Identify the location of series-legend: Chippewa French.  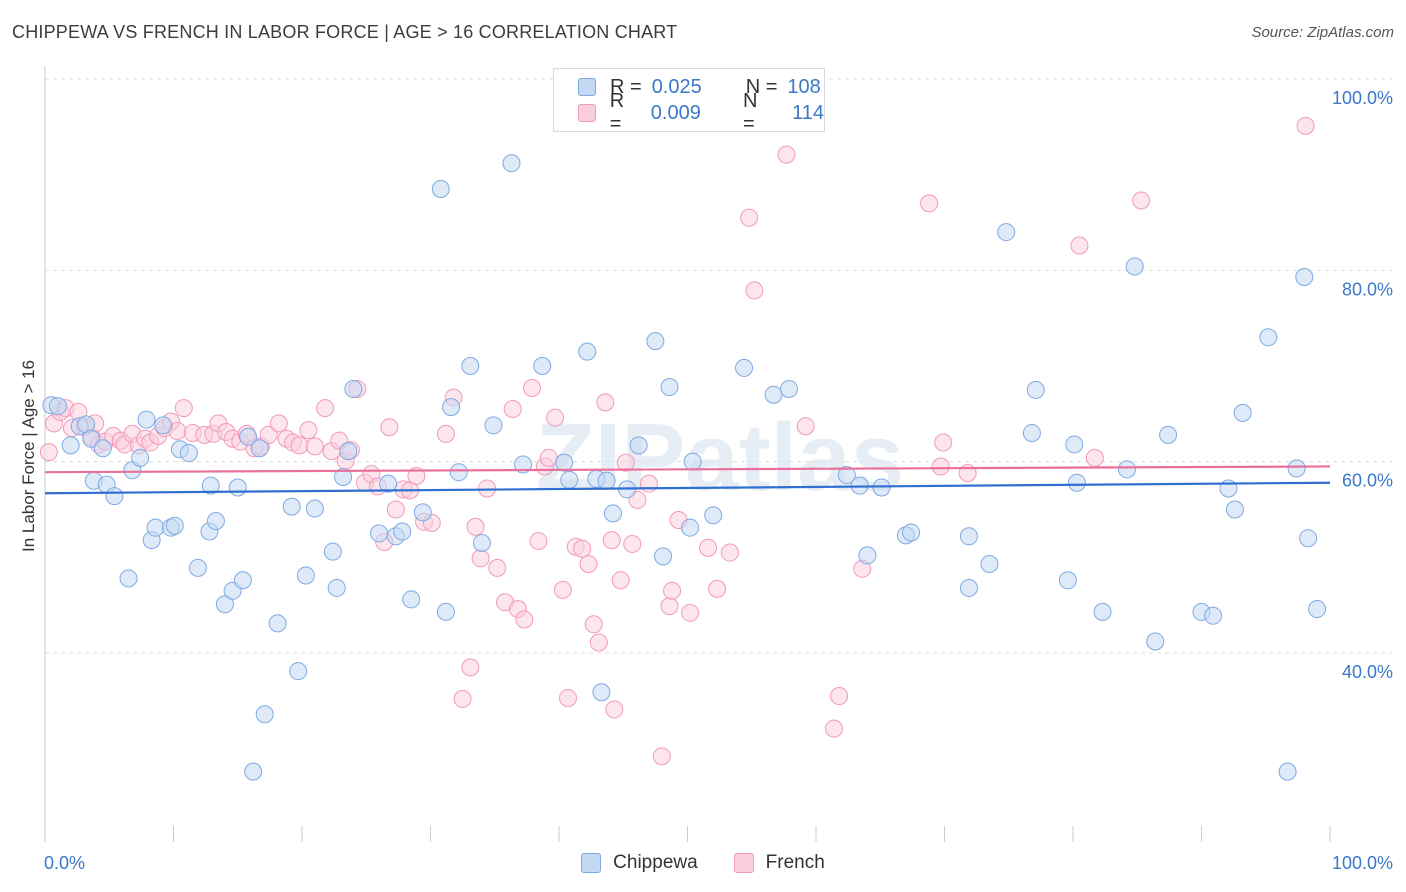
(703, 863).